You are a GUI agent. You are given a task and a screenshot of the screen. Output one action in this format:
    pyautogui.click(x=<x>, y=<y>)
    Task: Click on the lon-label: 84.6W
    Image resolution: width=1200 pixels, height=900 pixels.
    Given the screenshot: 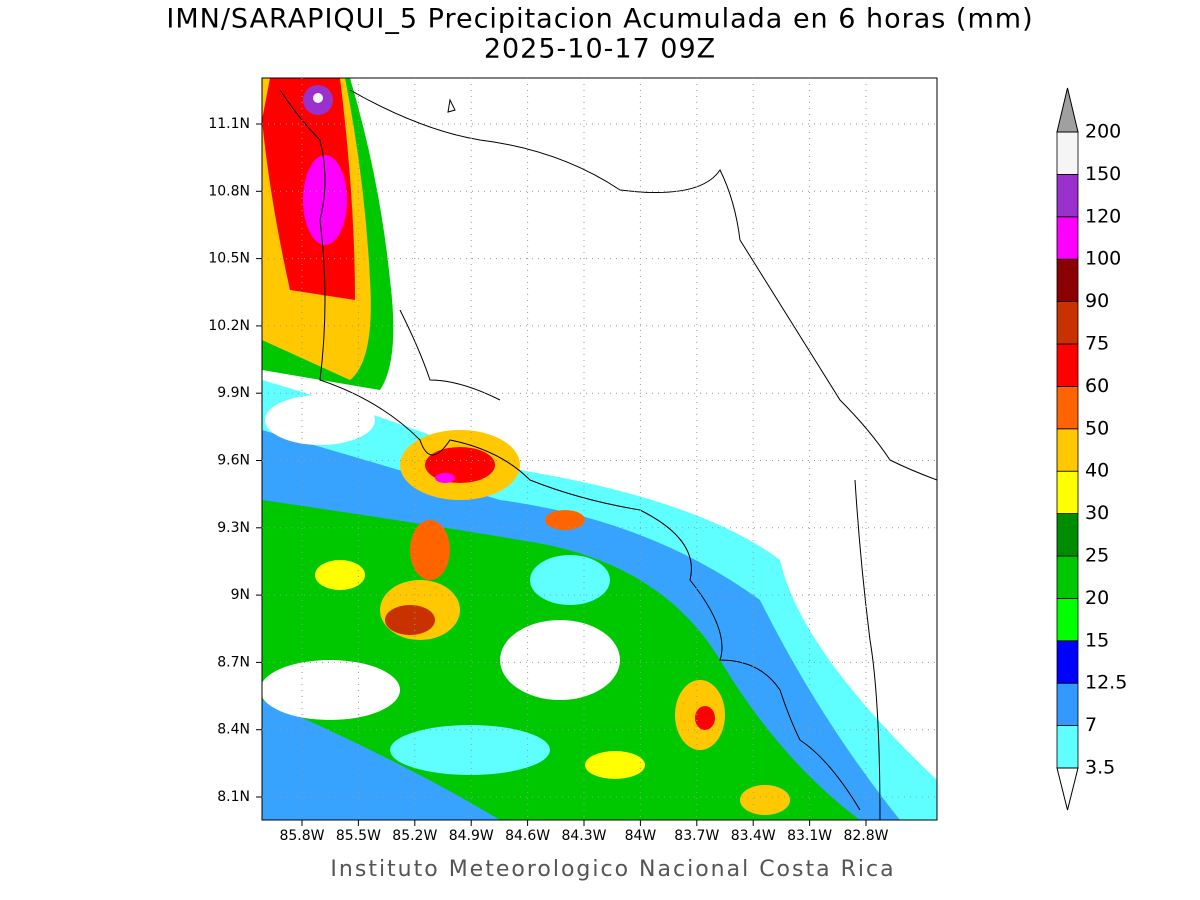 What is the action you would take?
    pyautogui.click(x=527, y=836)
    